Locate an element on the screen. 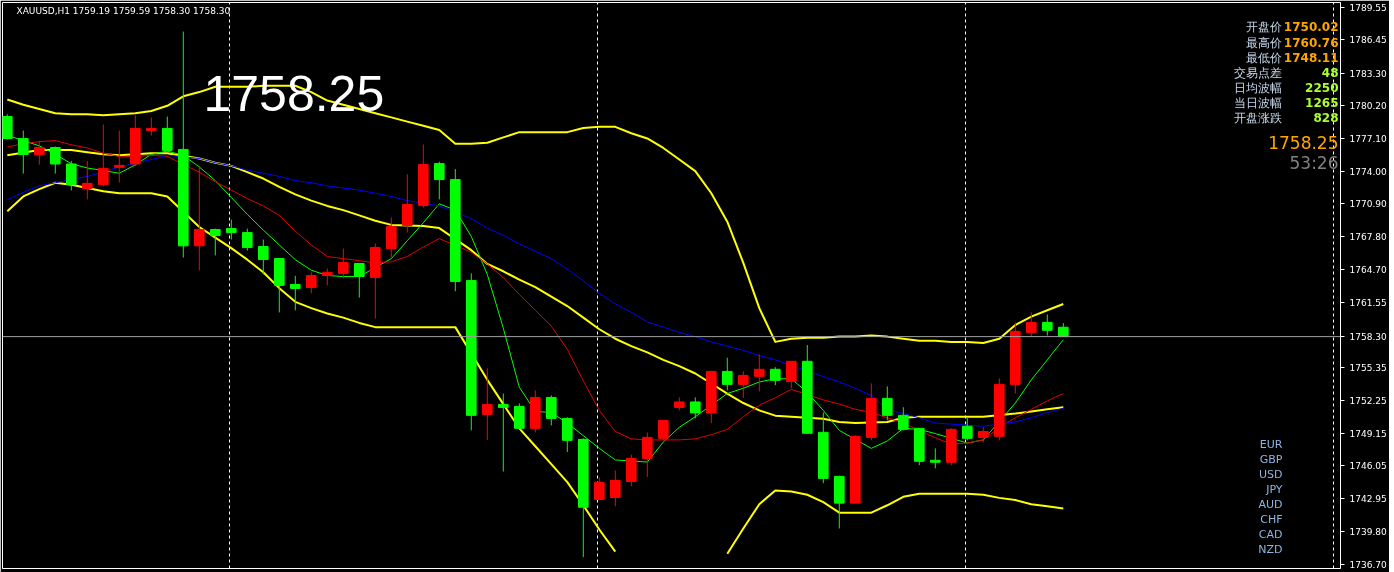  text: 开盘价 is located at coordinates (1263, 26).